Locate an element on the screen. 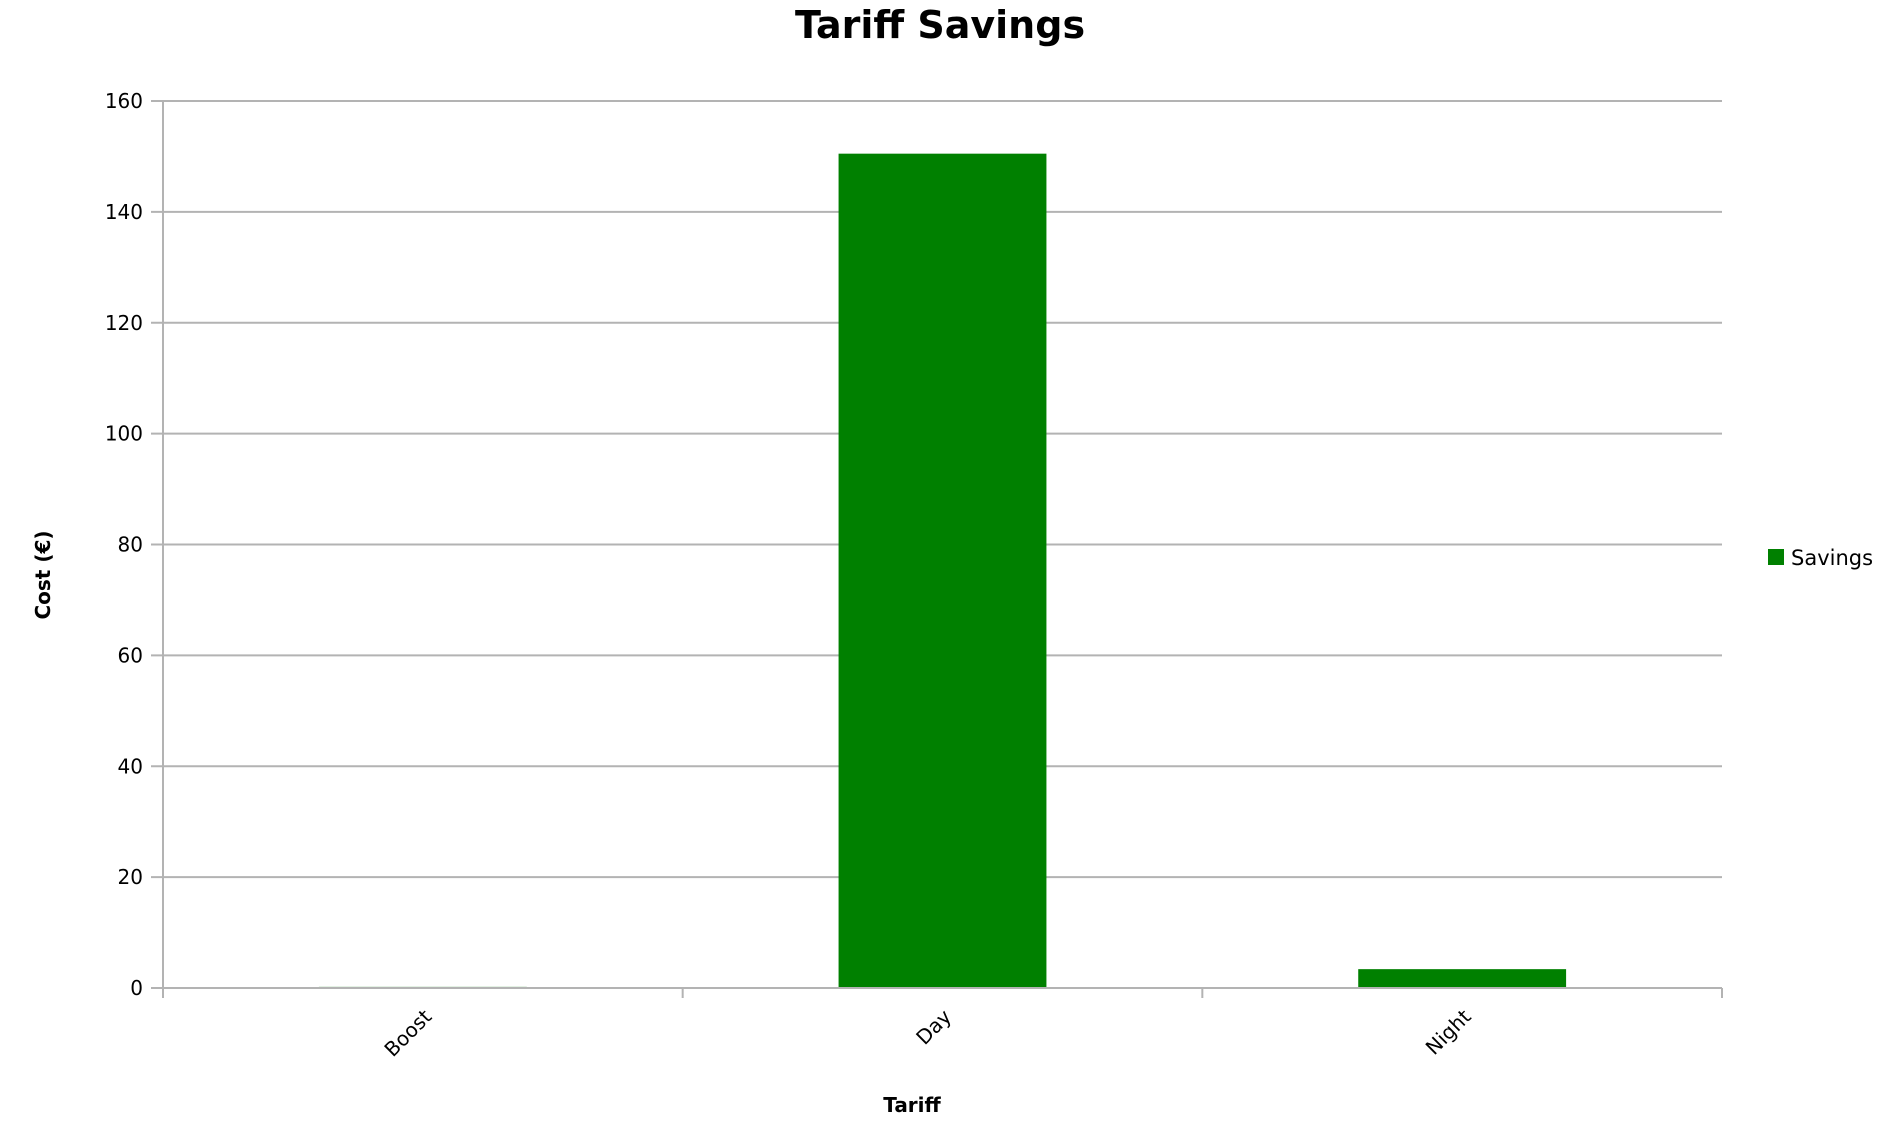  x-tick-labels: Boost Day Night is located at coordinates (927, 1032).